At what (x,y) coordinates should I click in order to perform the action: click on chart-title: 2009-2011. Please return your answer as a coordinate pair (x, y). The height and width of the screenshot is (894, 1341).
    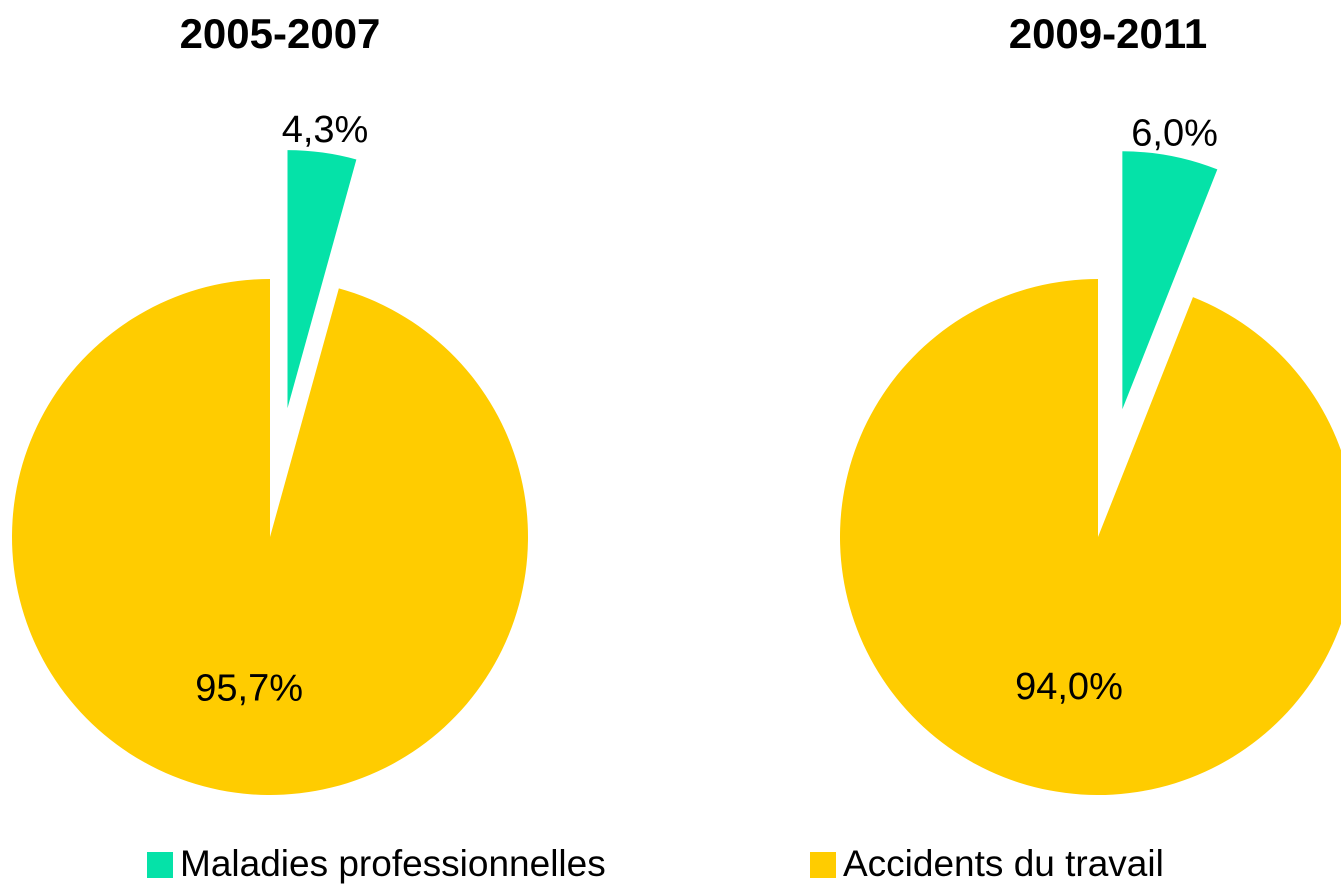
    Looking at the image, I should click on (1108, 33).